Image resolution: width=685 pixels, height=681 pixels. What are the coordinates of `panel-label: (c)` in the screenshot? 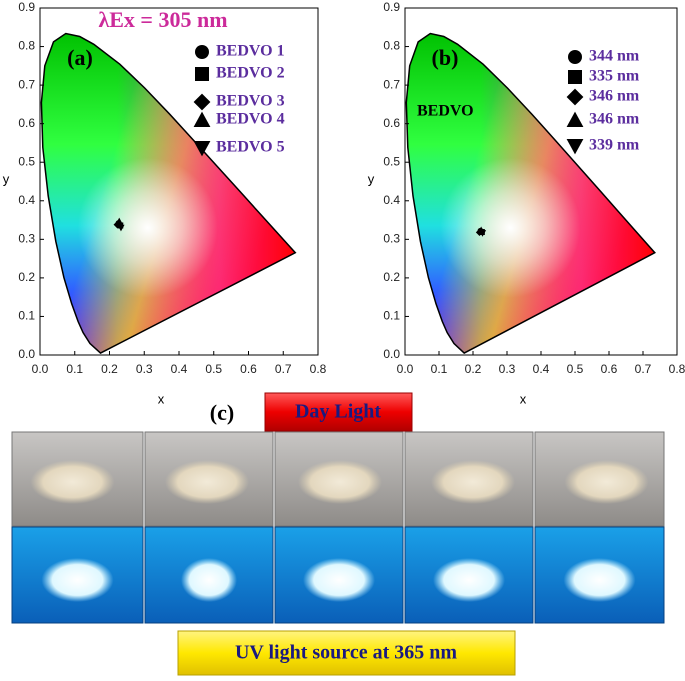 It's located at (222, 412).